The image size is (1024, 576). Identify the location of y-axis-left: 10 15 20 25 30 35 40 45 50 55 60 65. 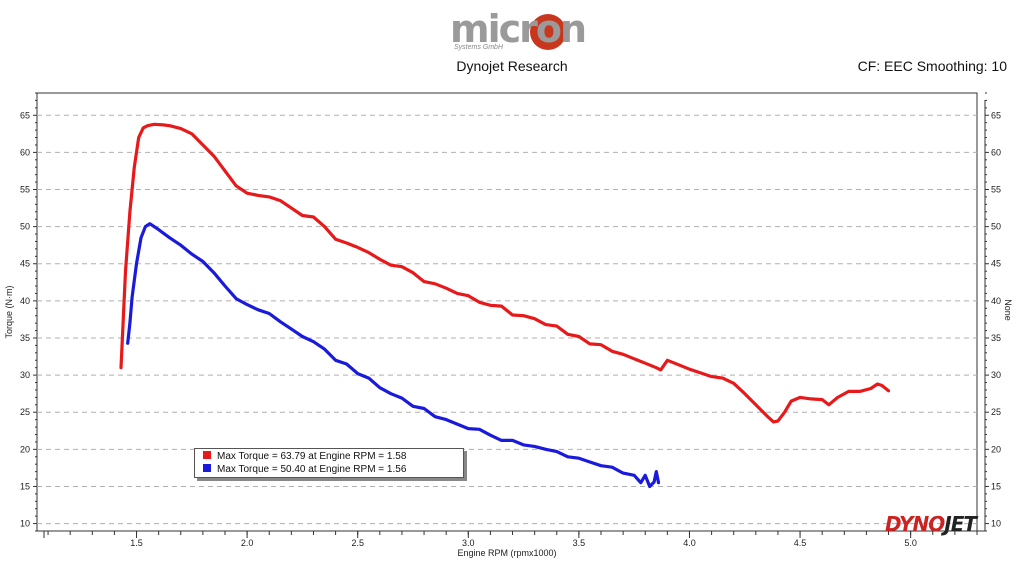
(28, 312).